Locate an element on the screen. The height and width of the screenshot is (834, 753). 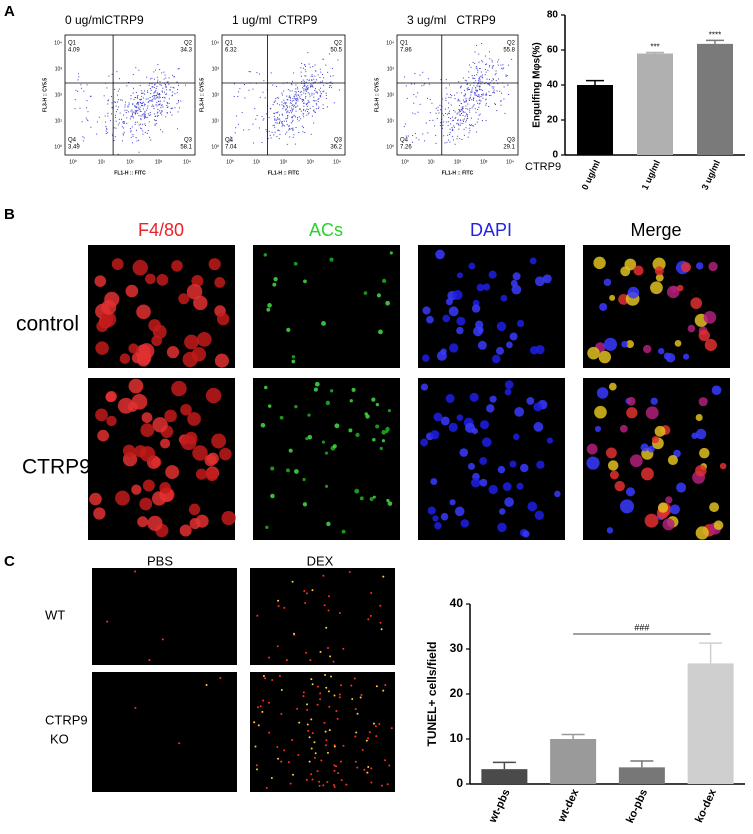
y-tick-label: 10⁰ is located at coordinates (215, 147).